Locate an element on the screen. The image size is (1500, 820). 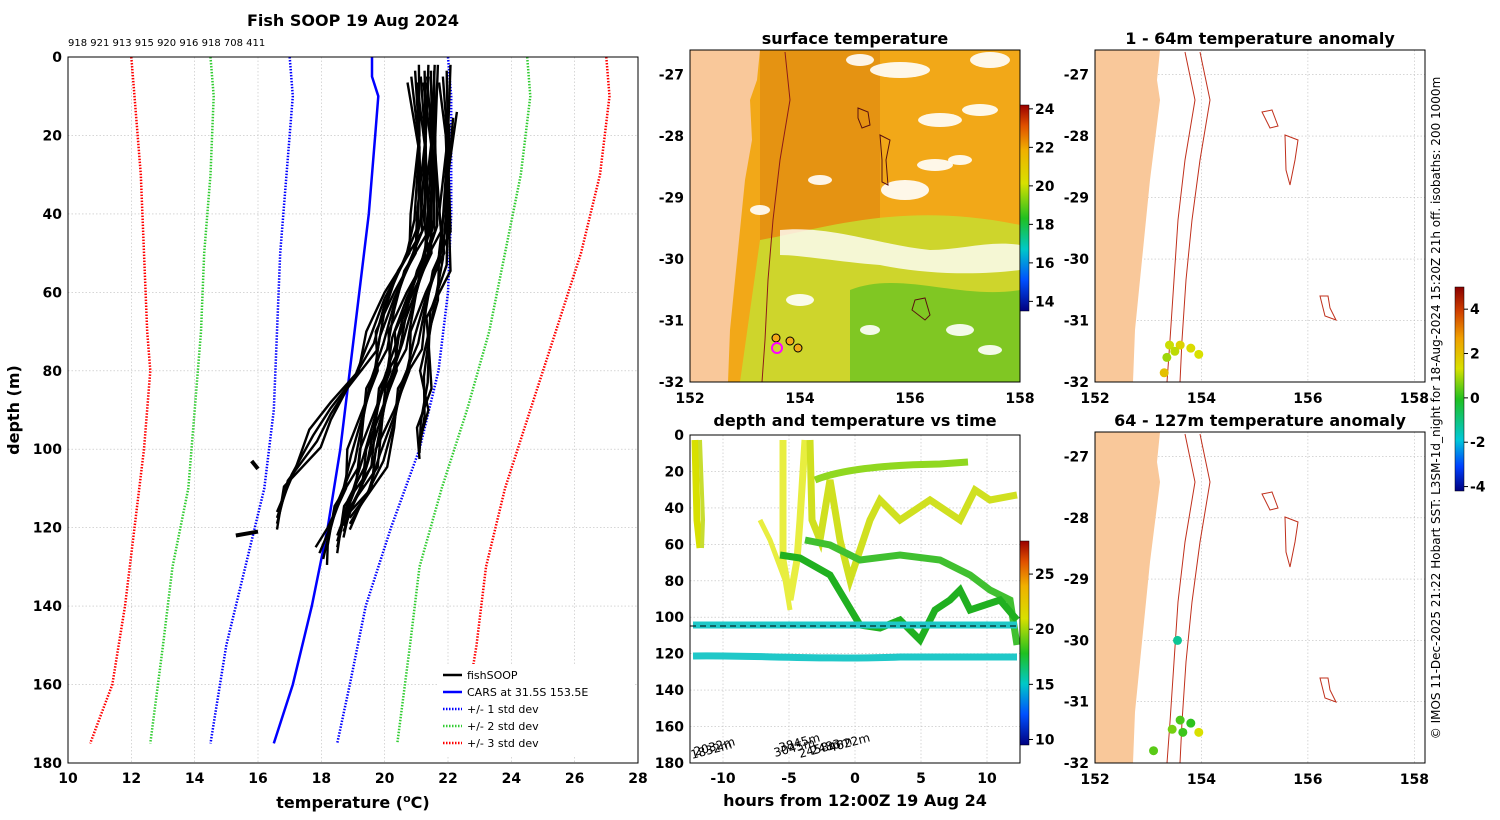
x-tick-label: -10 is located at coordinates (723, 779).